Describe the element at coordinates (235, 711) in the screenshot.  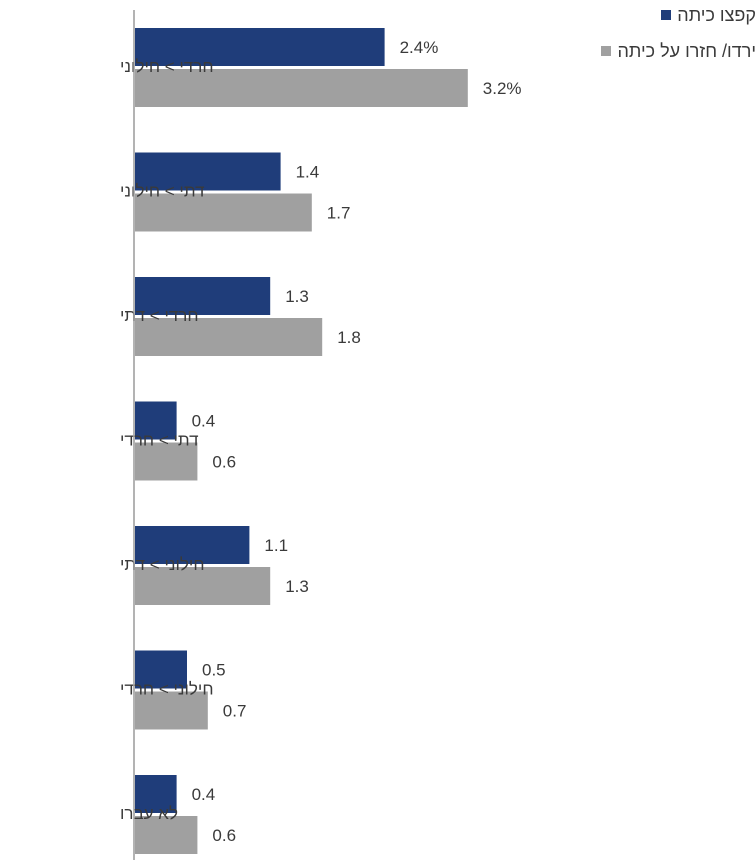
I see `data-label-series-2: 0.7` at that location.